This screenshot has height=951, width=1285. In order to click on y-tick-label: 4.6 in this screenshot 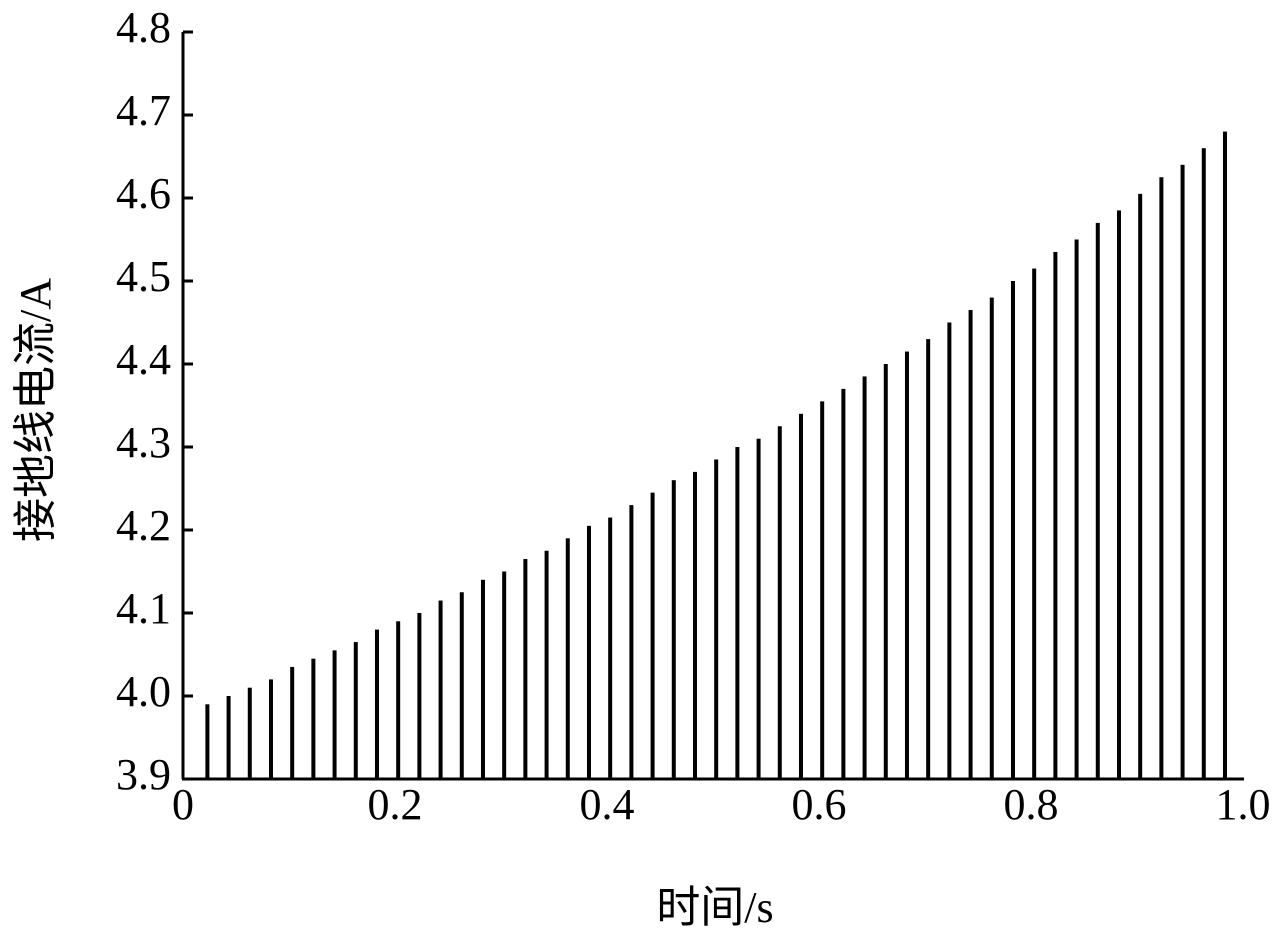, I will do `click(143, 193)`.